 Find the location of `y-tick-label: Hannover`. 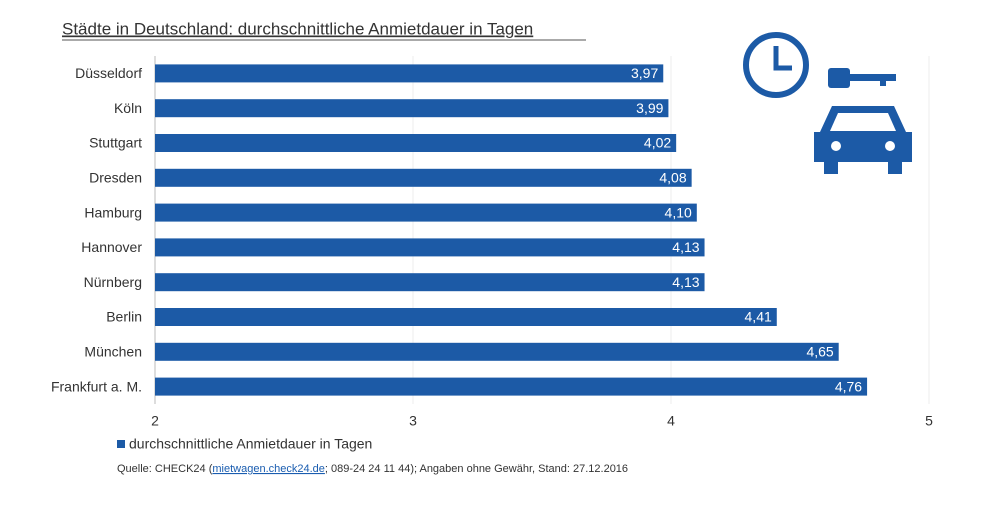

y-tick-label: Hannover is located at coordinates (111, 247).